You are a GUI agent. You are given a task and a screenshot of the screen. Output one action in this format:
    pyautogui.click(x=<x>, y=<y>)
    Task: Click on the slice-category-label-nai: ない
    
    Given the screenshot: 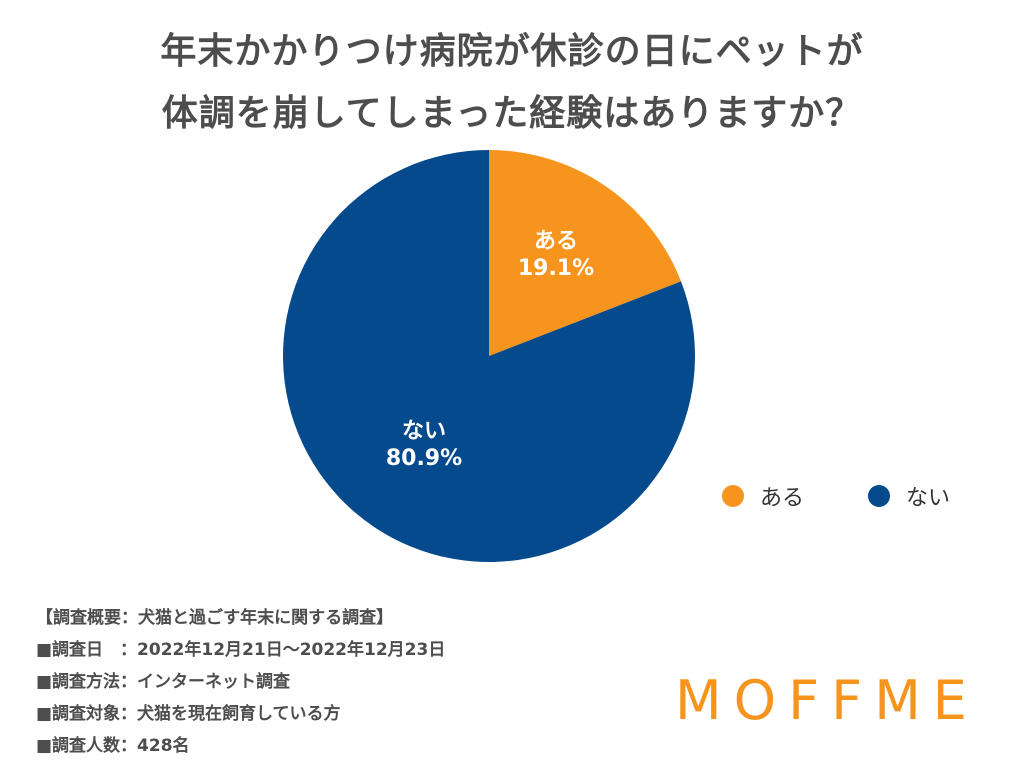 What is the action you would take?
    pyautogui.click(x=424, y=431)
    